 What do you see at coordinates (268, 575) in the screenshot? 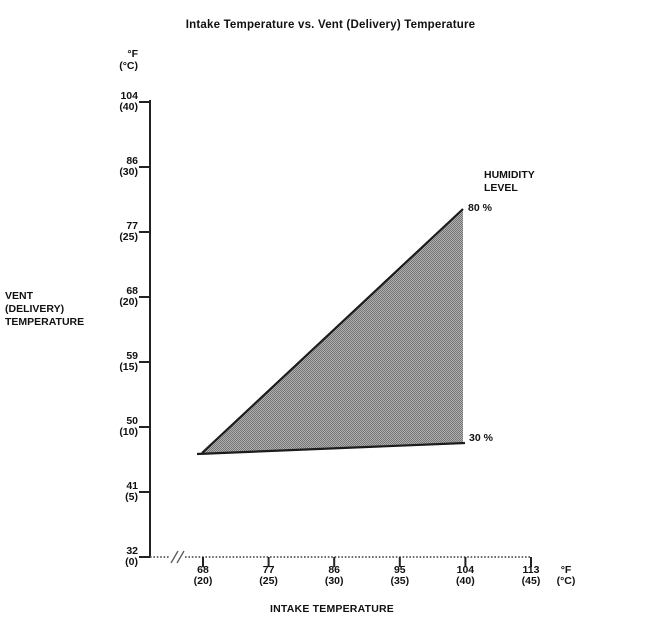
I see `x-tick-label: 77 (25)` at bounding box center [268, 575].